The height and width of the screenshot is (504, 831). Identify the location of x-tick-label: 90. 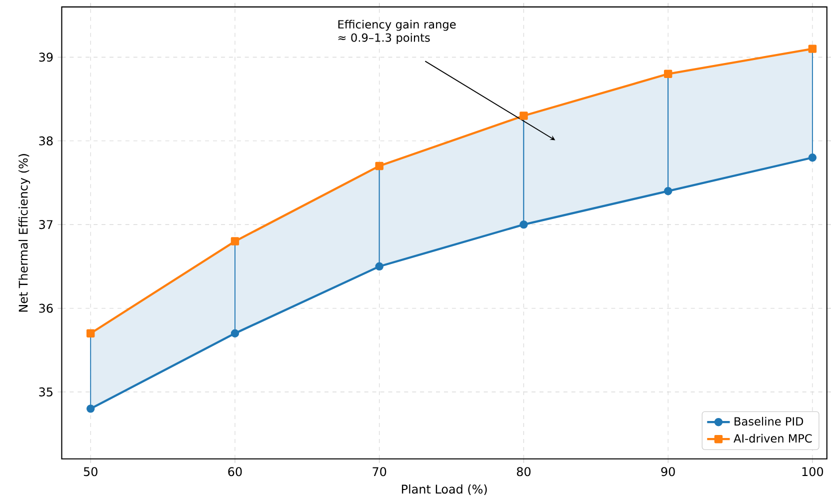
(668, 471).